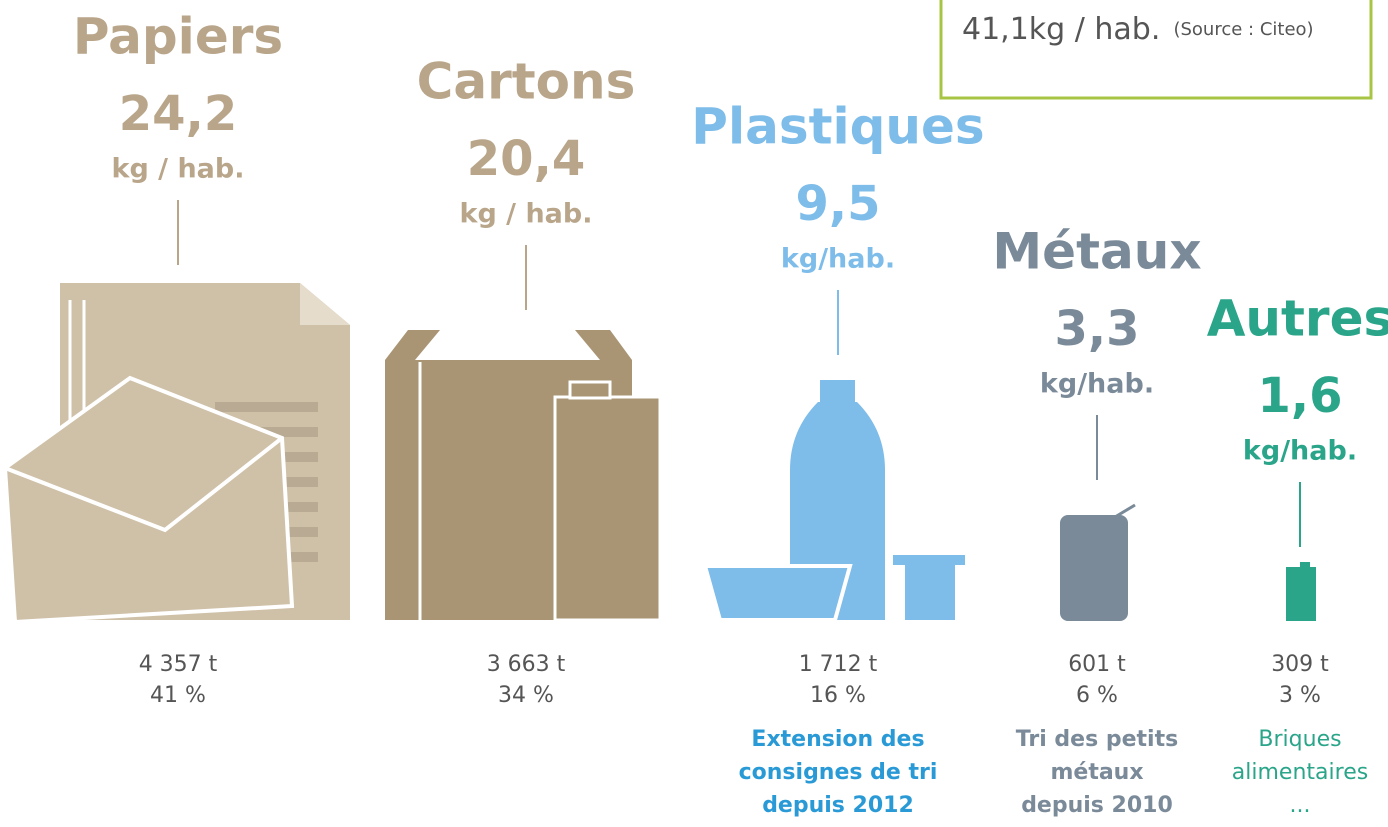  What do you see at coordinates (178, 695) in the screenshot?
I see `share: 41 %` at bounding box center [178, 695].